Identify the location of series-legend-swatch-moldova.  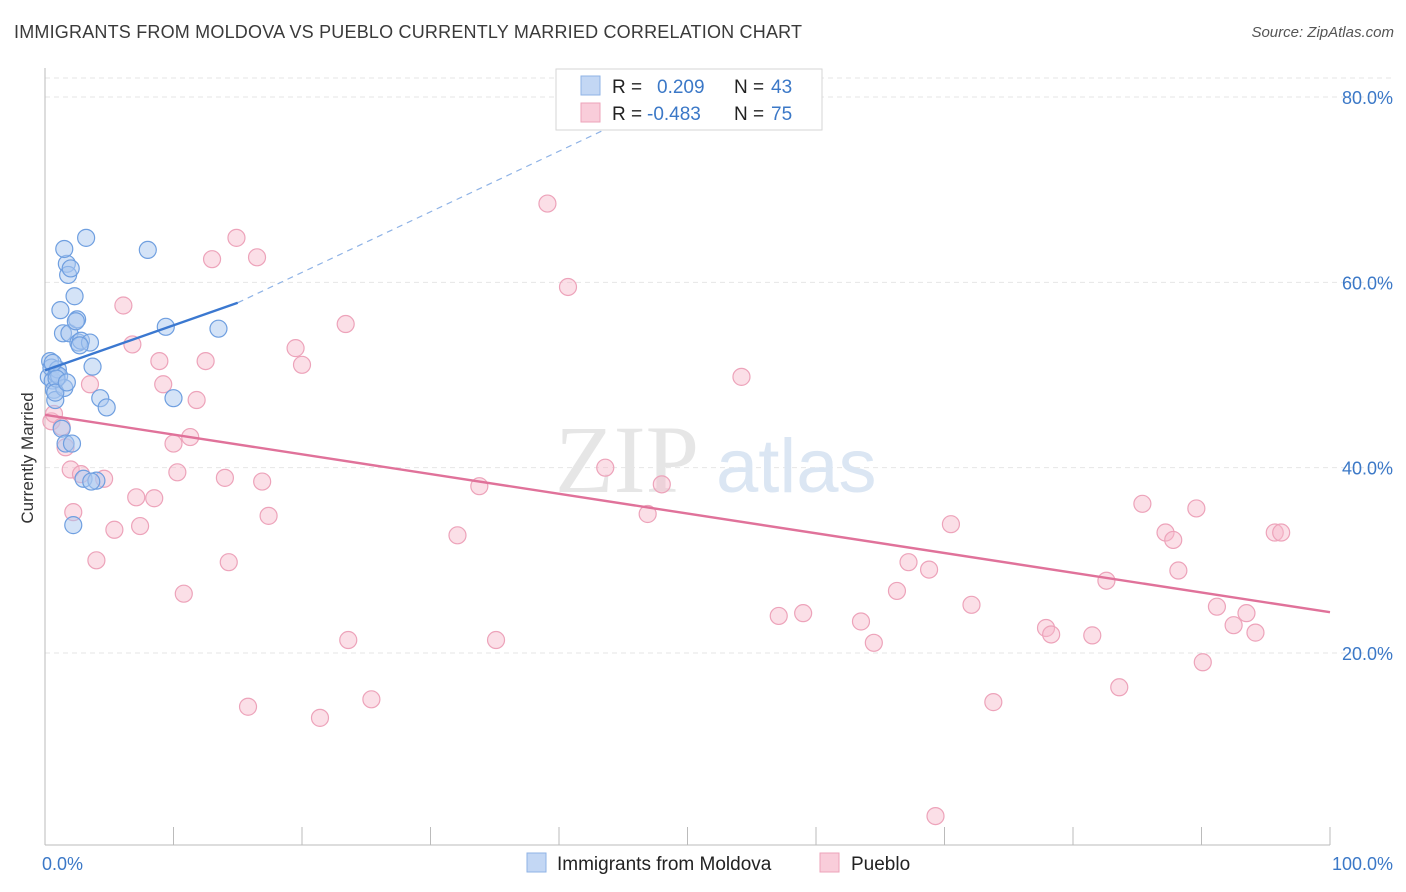
(536, 862).